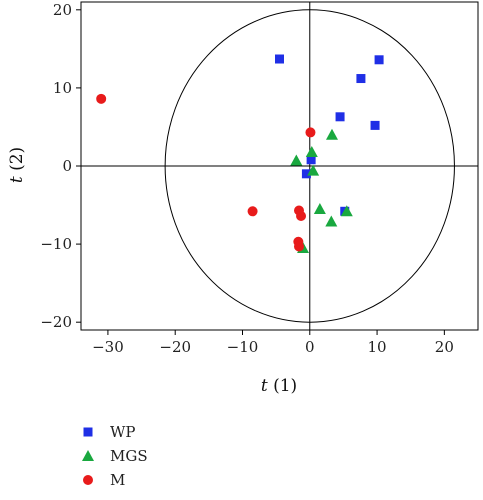  Describe the element at coordinates (117, 480) in the screenshot. I see `legend-label-m: M` at that location.